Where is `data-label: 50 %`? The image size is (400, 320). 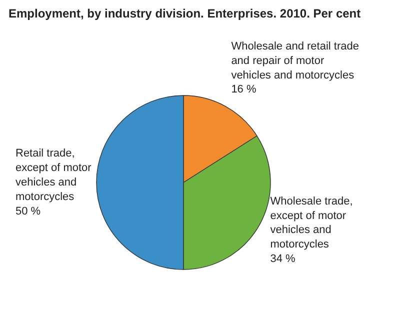 data-label: 50 % is located at coordinates (28, 211).